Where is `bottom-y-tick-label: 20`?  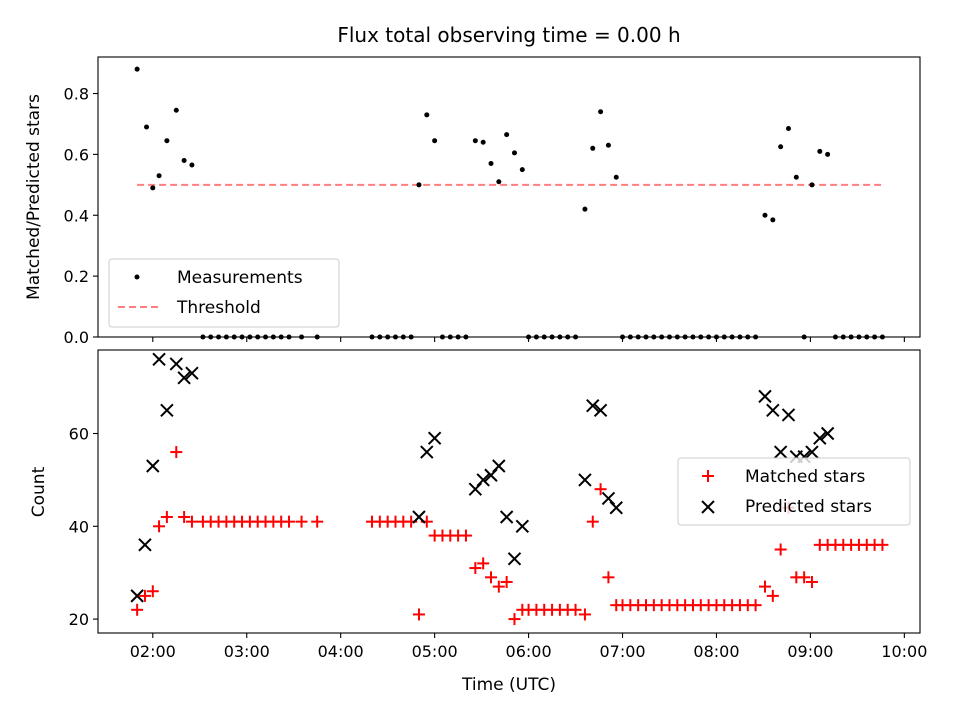
bottom-y-tick-label: 20 is located at coordinates (79, 619).